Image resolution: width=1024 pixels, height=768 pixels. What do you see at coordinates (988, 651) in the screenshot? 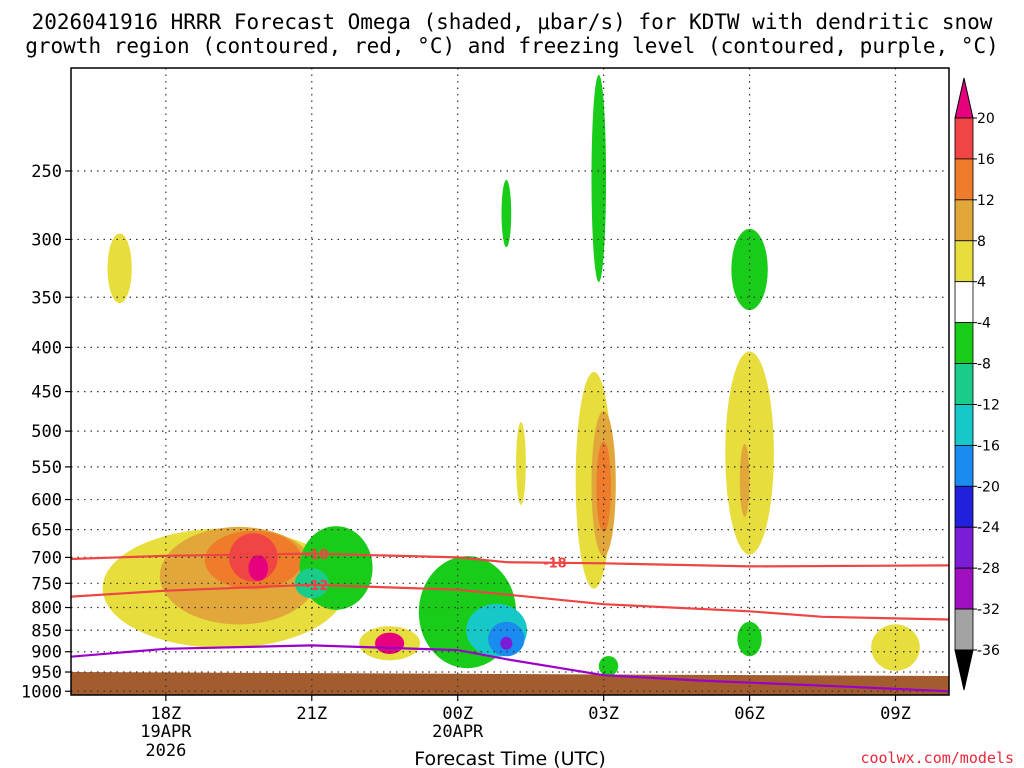
I see `colorbar-label-13: -36` at bounding box center [988, 651].